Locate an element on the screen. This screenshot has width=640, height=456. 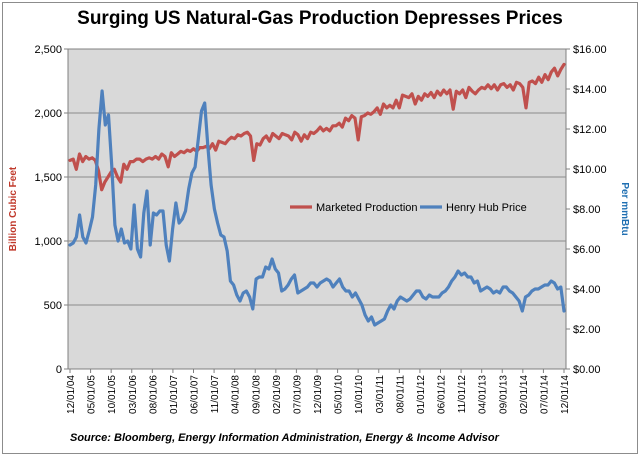
x-tick-label: 10/01/05 is located at coordinates (112, 394).